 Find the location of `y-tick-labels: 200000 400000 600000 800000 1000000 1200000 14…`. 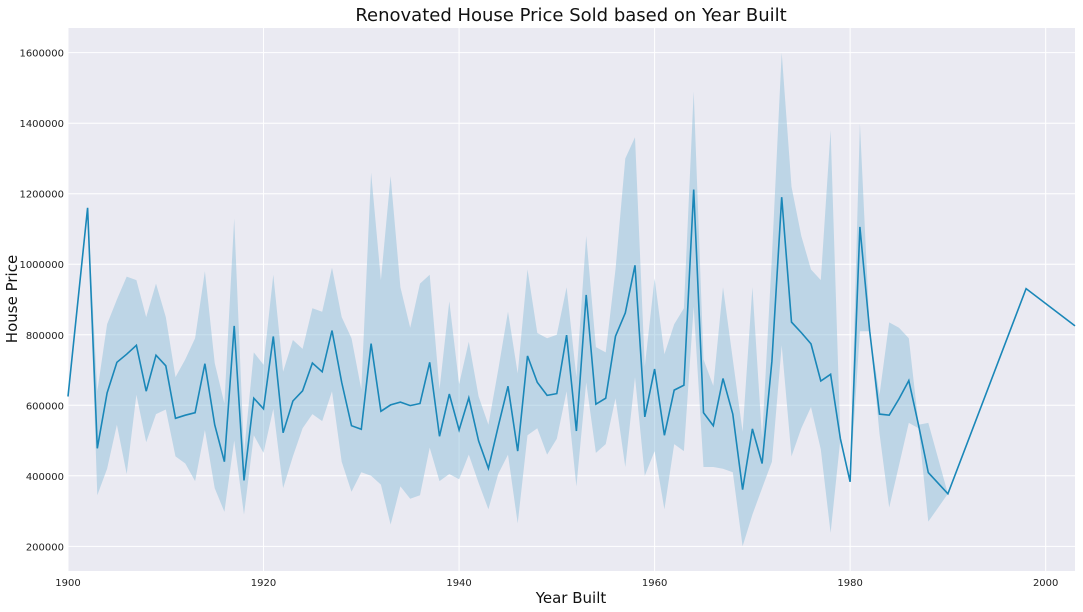

y-tick-labels: 200000 400000 600000 800000 1000000 1200000 14… is located at coordinates (41, 301).